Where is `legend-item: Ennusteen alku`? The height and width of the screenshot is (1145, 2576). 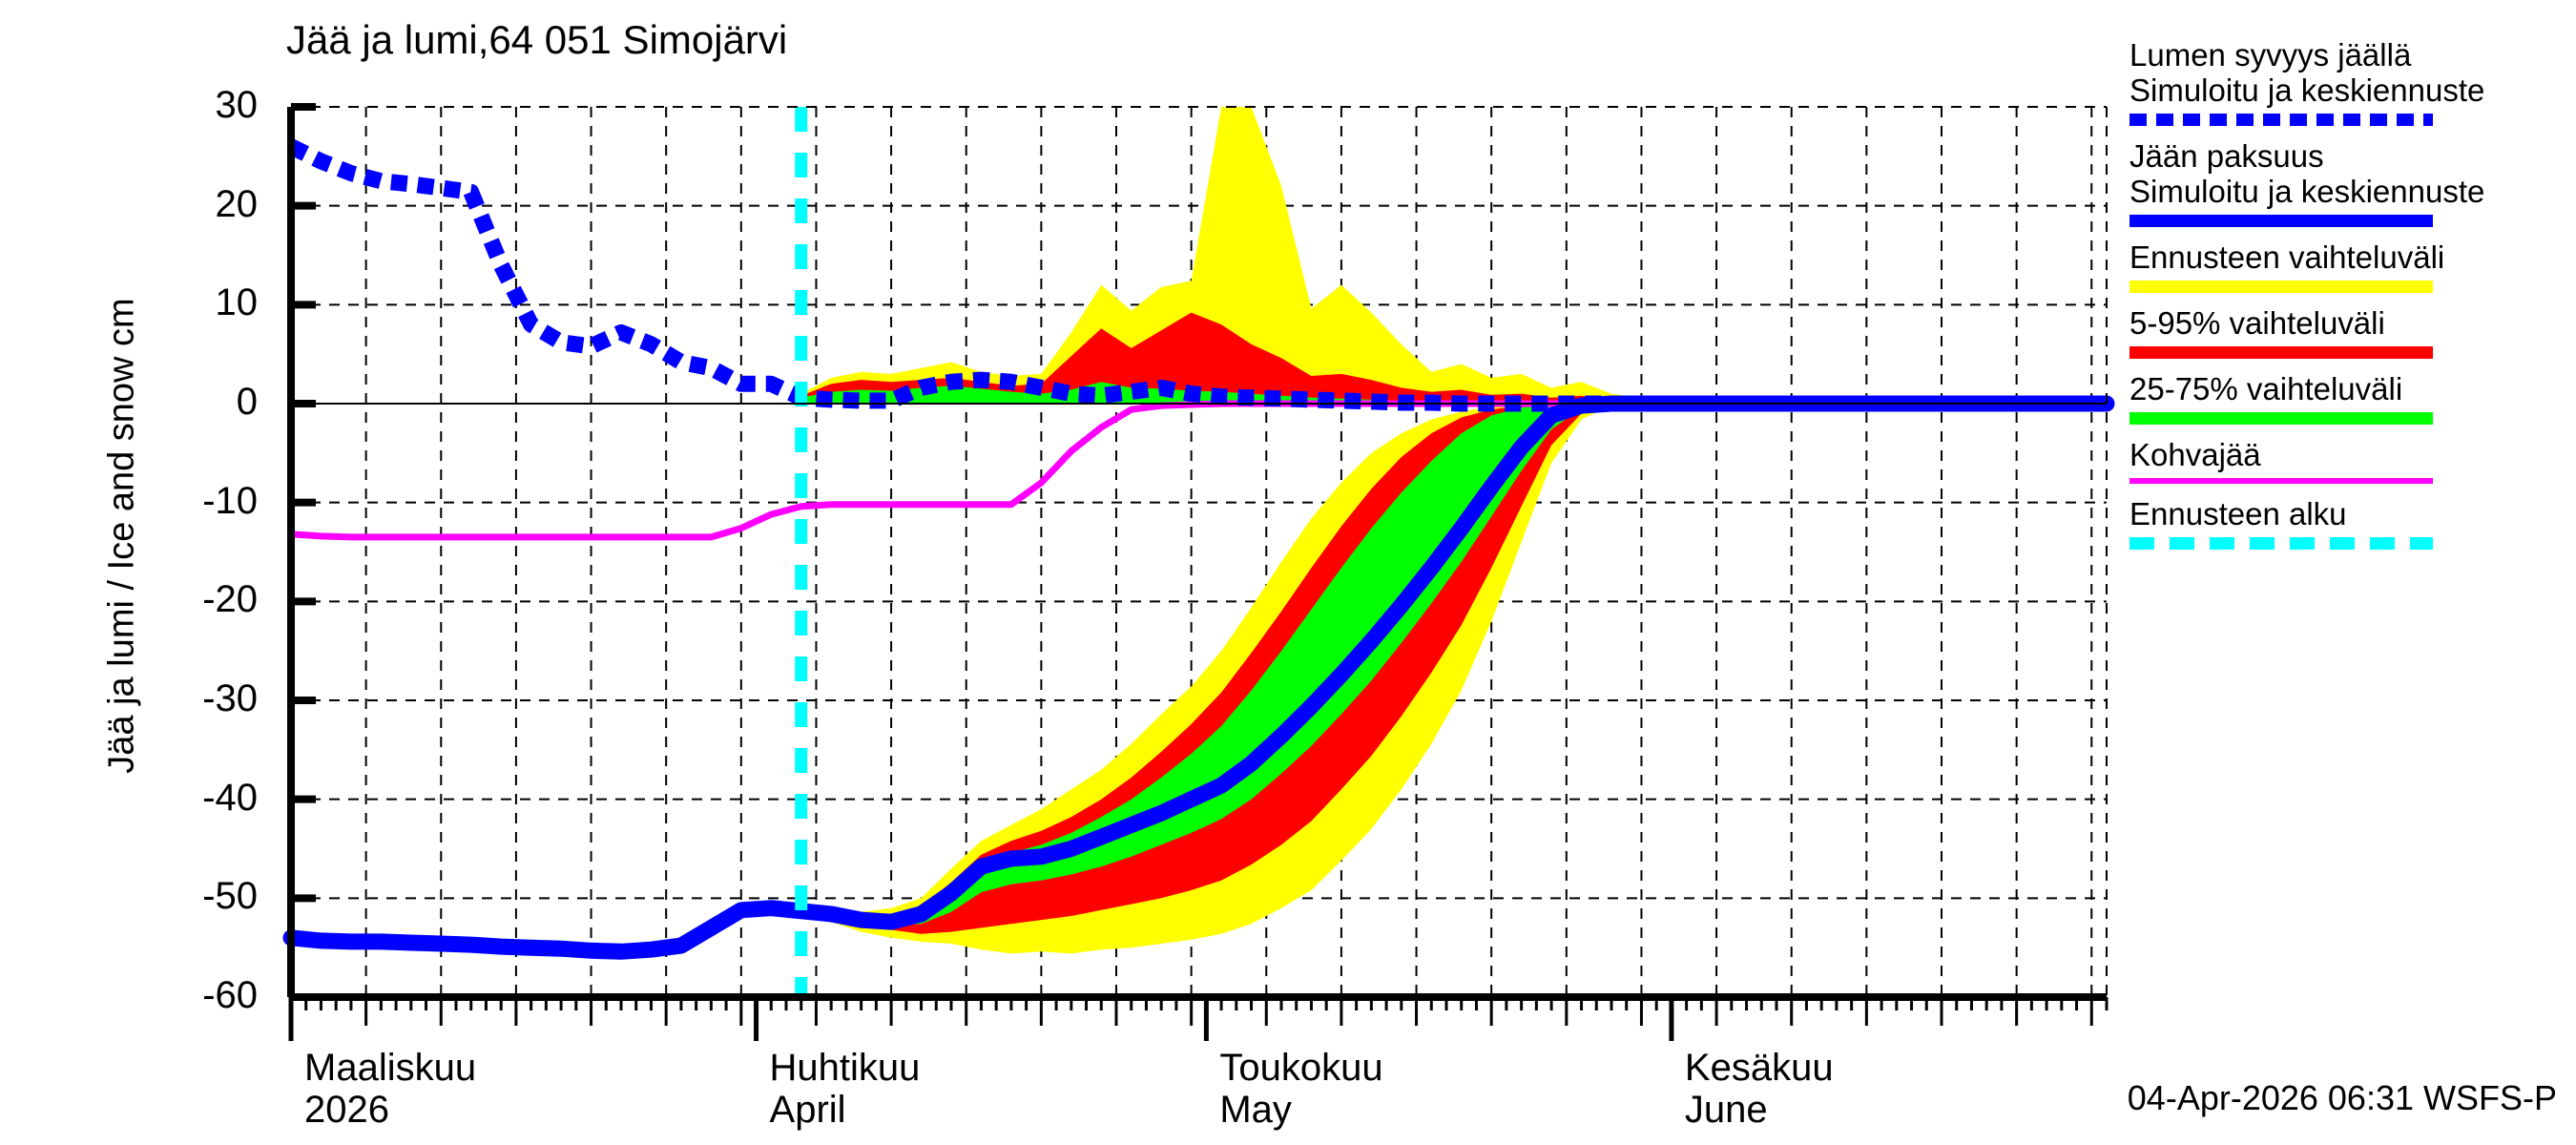
legend-item: Ennusteen alku is located at coordinates (2348, 522).